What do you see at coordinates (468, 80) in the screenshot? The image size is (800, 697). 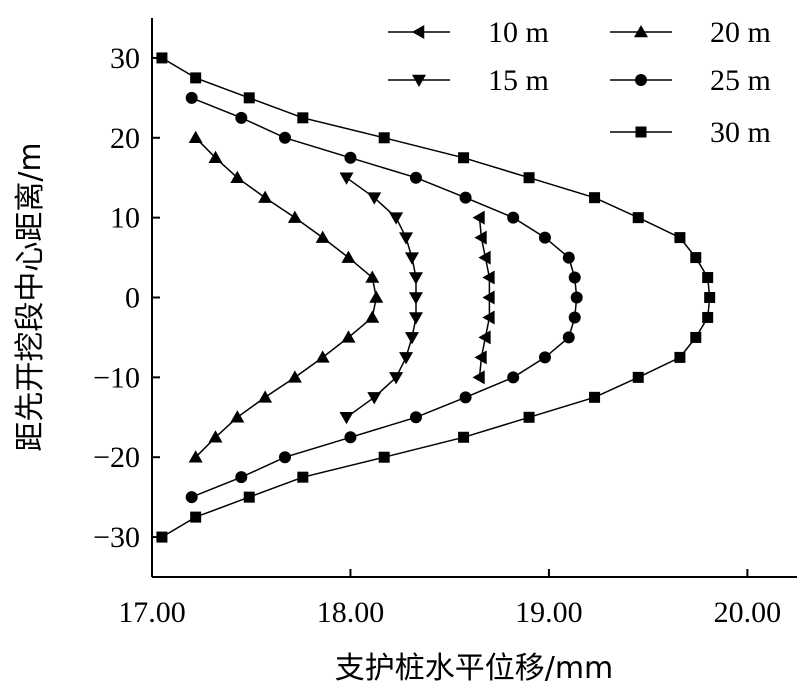 I see `legend-entry: 15 m` at bounding box center [468, 80].